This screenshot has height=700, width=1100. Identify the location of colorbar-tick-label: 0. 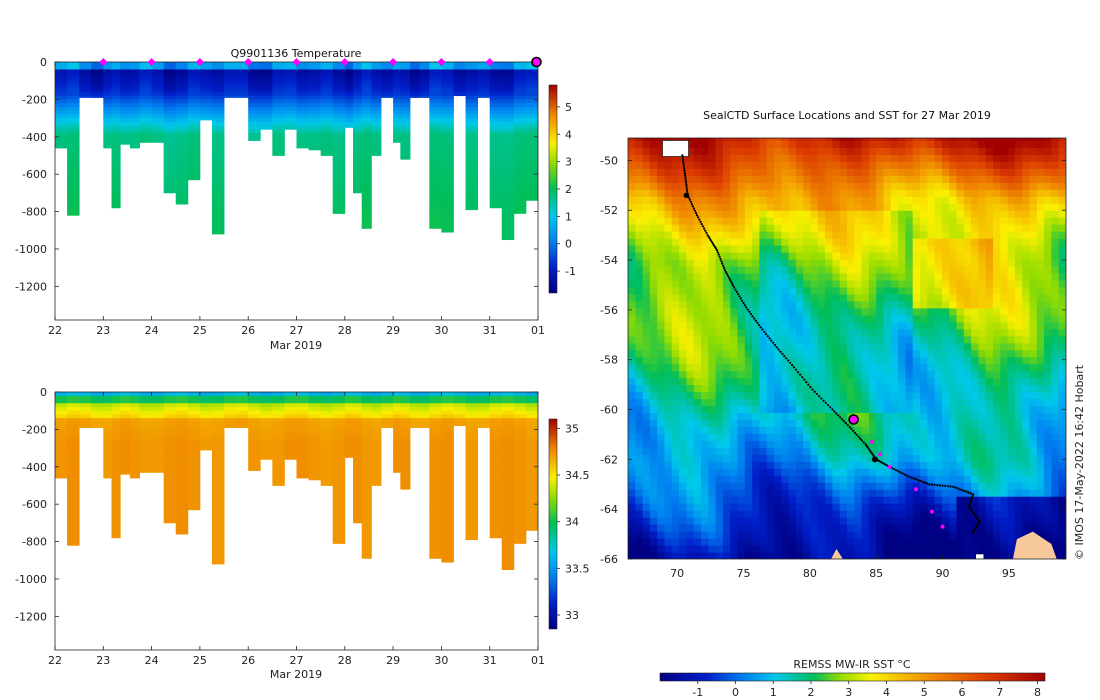
(568, 244).